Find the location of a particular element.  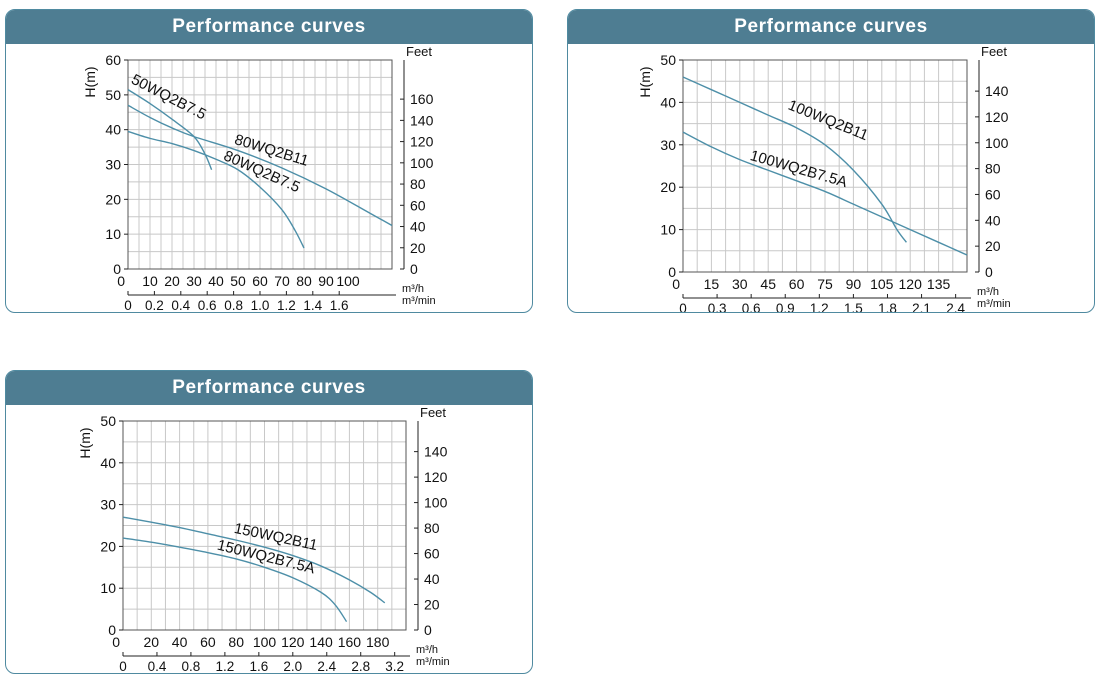

feet-tick-label: 100 is located at coordinates (436, 503).